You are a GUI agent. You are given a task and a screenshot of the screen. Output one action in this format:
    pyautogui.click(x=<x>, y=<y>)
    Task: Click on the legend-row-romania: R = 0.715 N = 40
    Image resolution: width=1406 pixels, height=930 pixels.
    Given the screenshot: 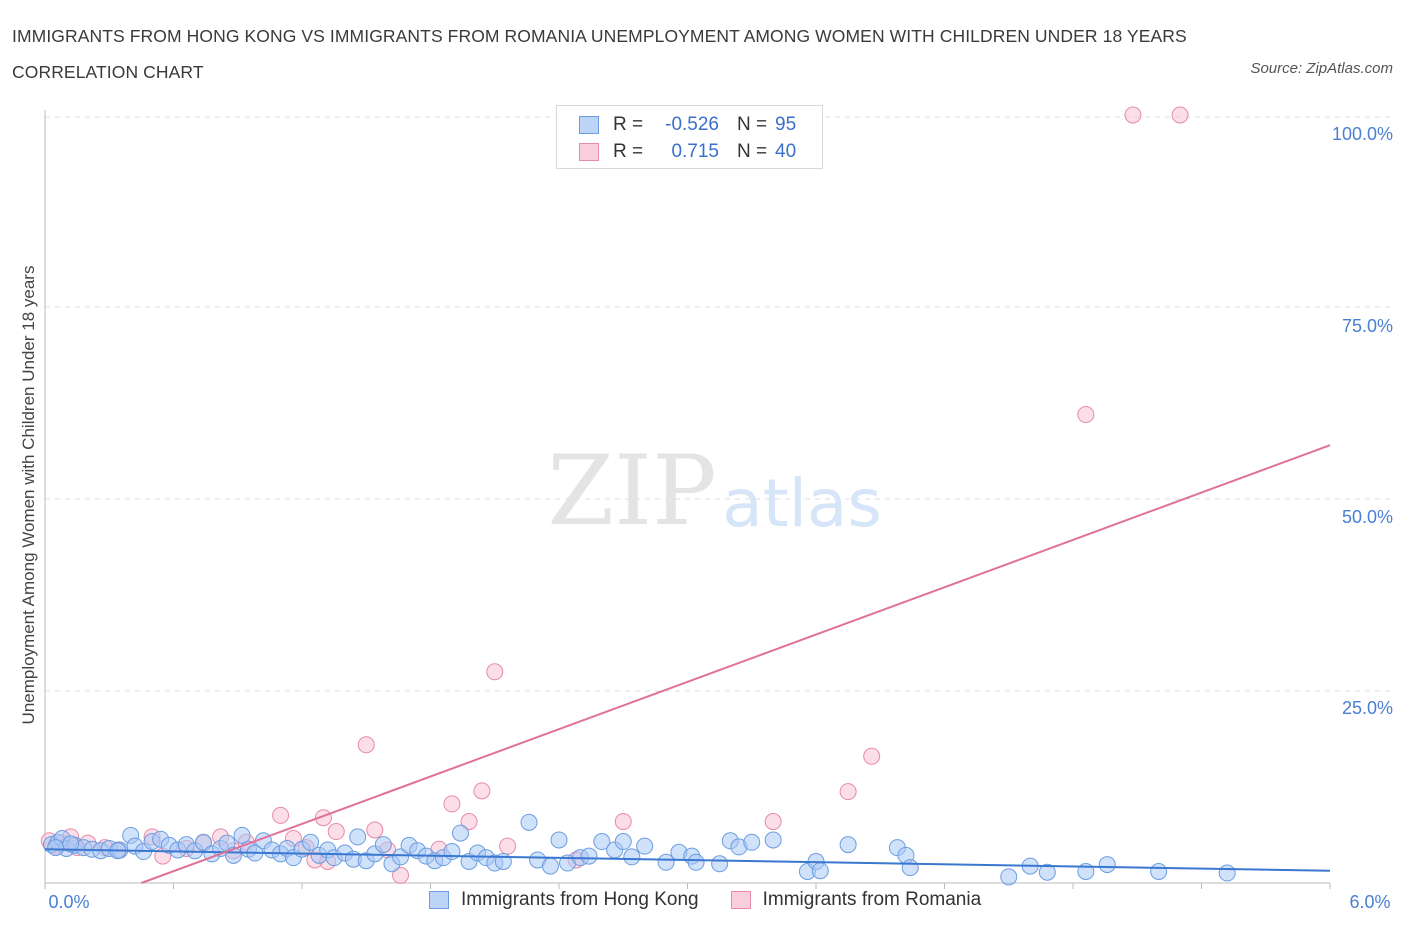 What is the action you would take?
    pyautogui.click(x=687, y=152)
    